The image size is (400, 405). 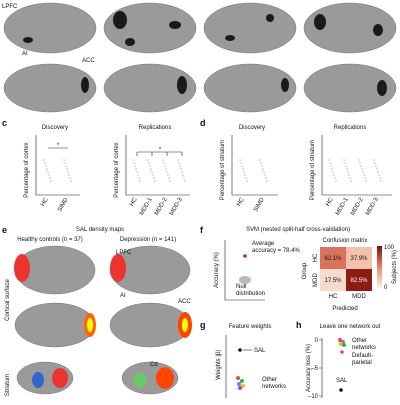 What do you see at coordinates (389, 248) in the screenshot?
I see `cbar-tick: 100` at bounding box center [389, 248].